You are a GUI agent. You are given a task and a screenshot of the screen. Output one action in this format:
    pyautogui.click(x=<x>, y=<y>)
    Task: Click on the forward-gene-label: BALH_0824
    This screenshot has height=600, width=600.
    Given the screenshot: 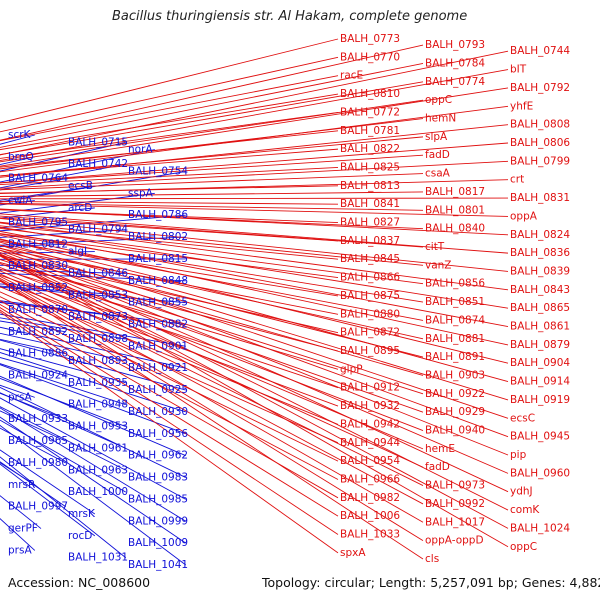 What is the action you would take?
    pyautogui.click(x=540, y=235)
    